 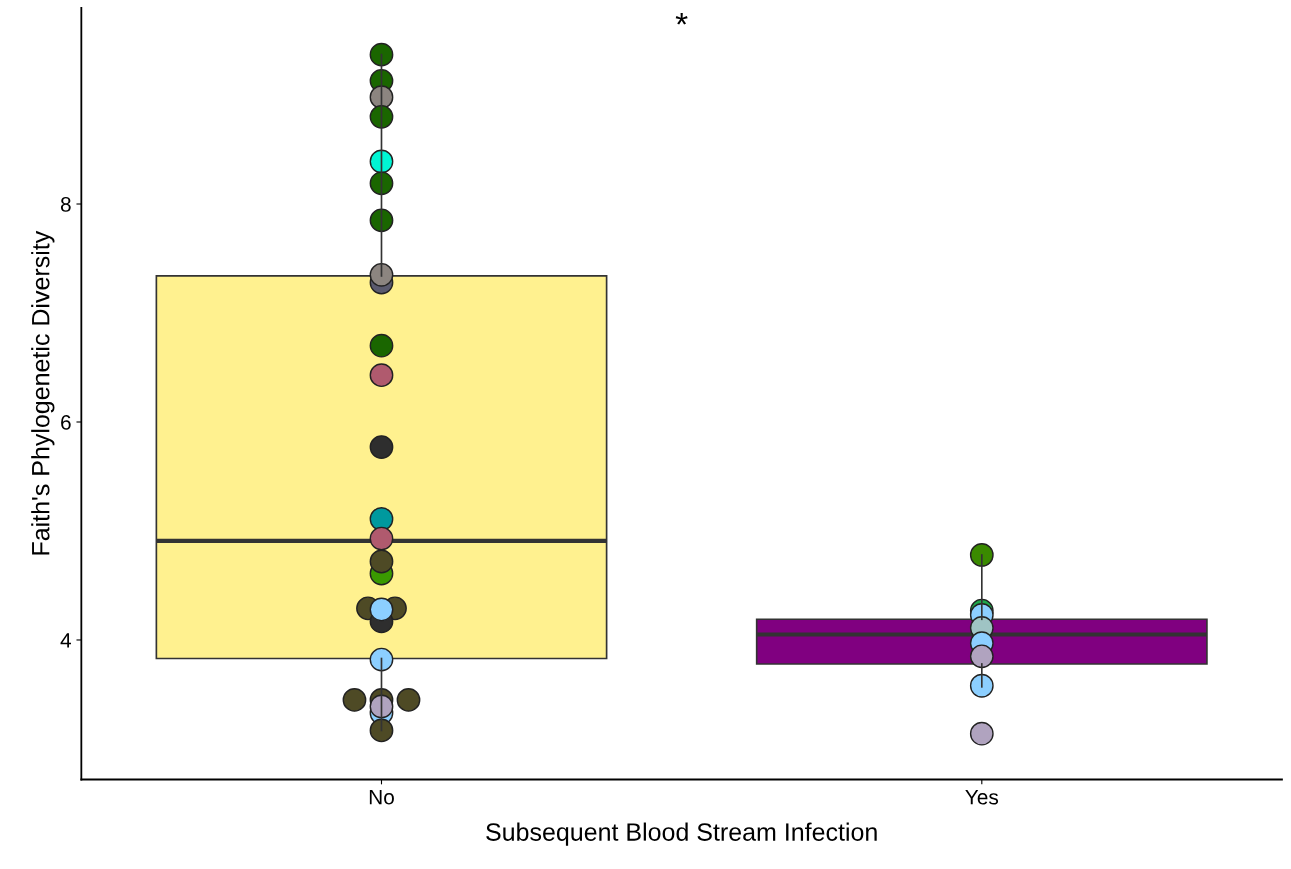 What do you see at coordinates (65, 640) in the screenshot?
I see `y-tick-label: 4` at bounding box center [65, 640].